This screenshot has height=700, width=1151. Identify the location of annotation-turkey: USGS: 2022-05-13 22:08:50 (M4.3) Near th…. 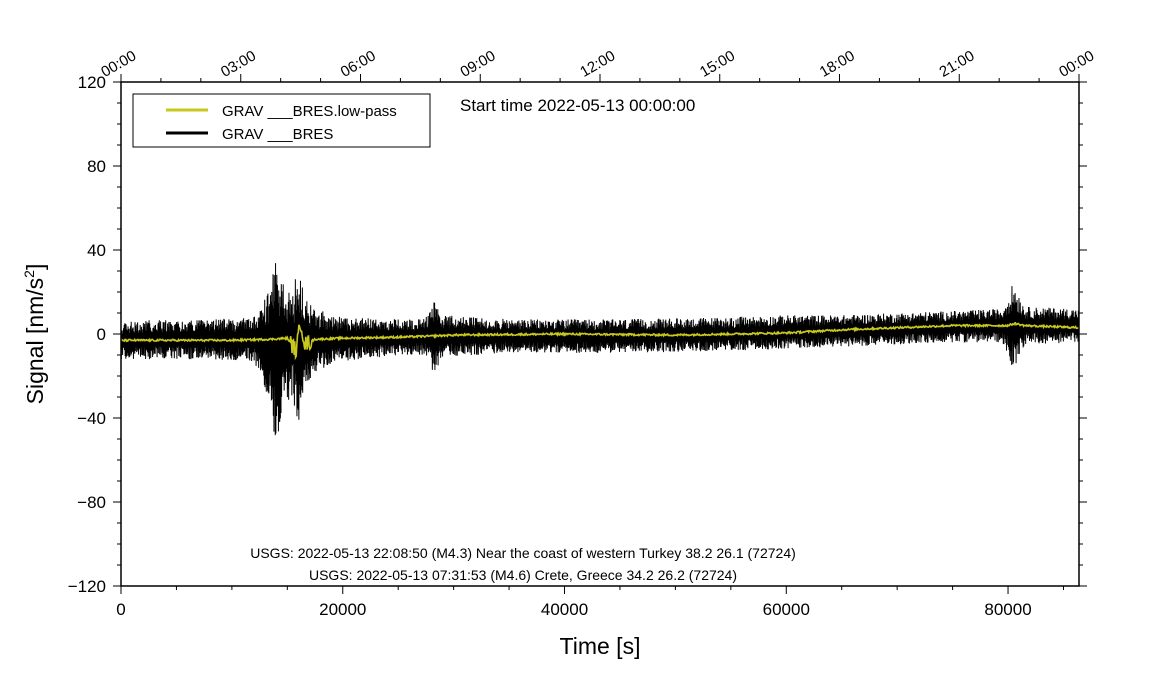
(523, 553).